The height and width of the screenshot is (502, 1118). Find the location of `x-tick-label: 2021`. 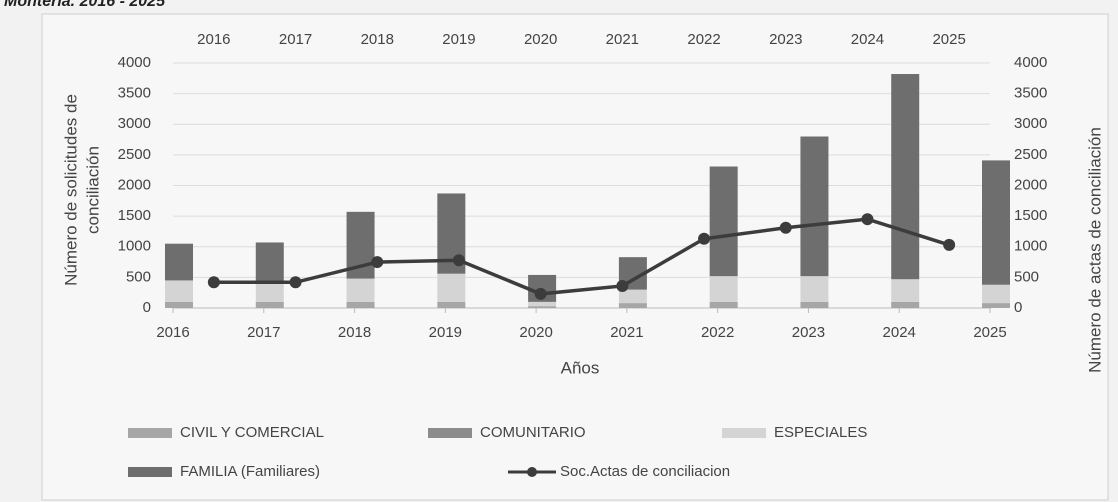

x-tick-label: 2021 is located at coordinates (626, 332).